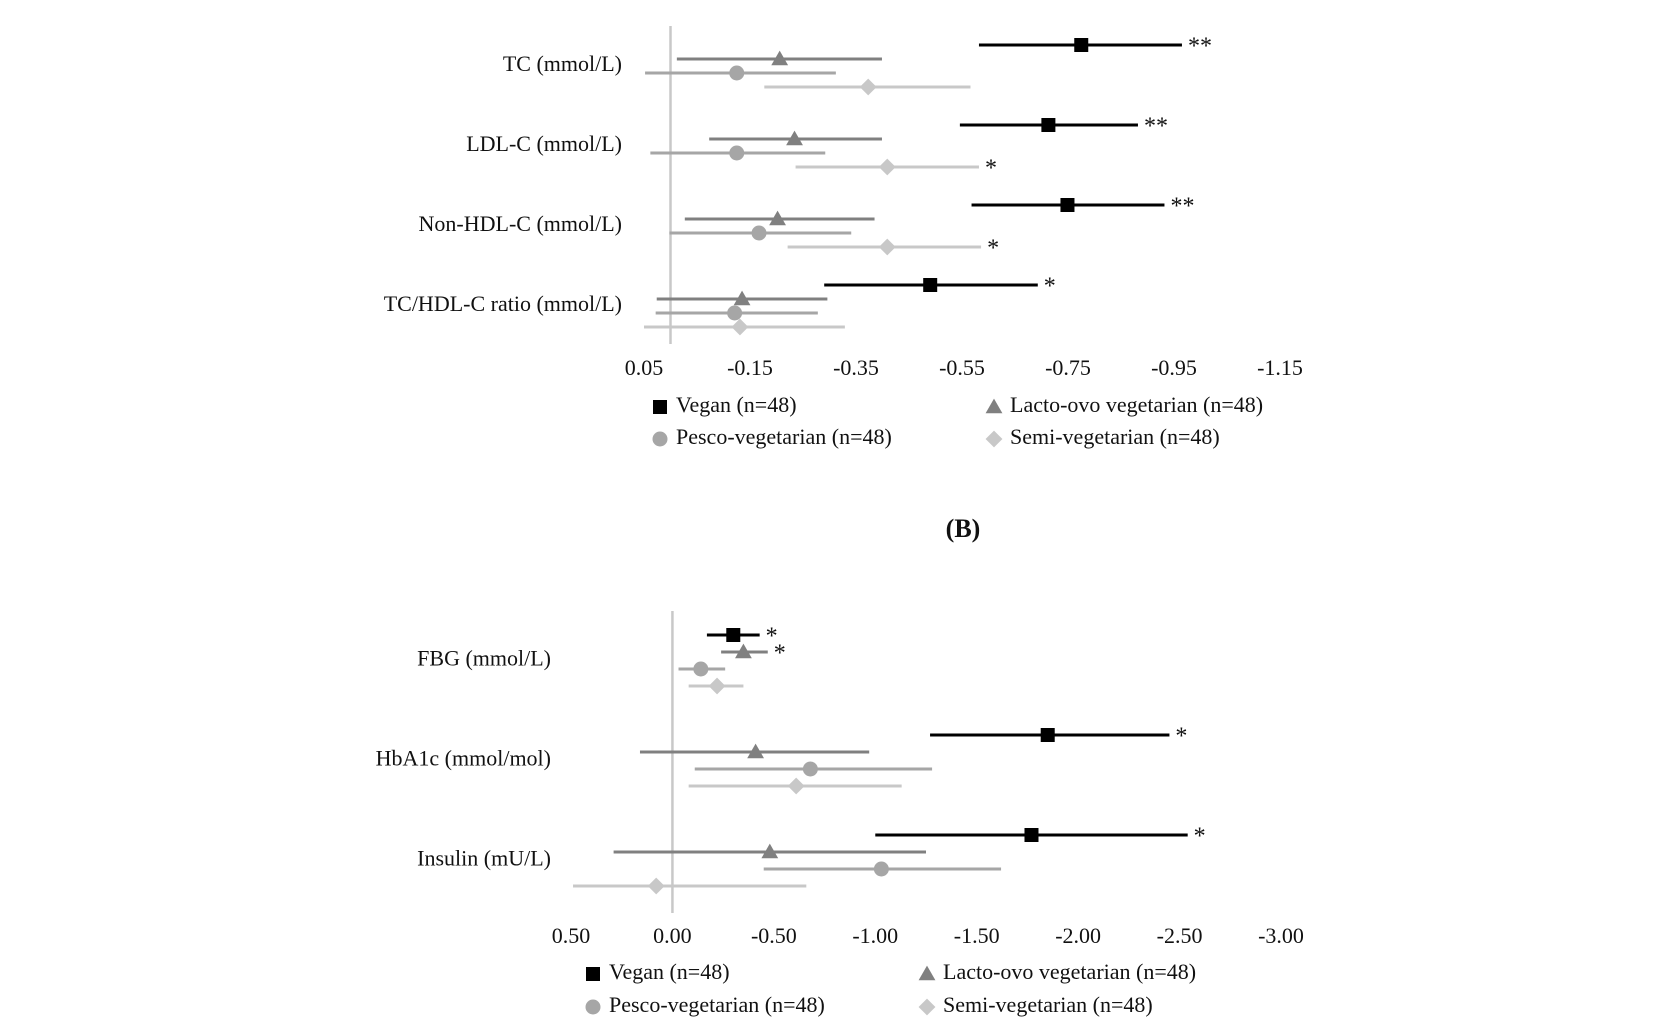  What do you see at coordinates (963, 528) in the screenshot?
I see `chart-title: (B)` at bounding box center [963, 528].